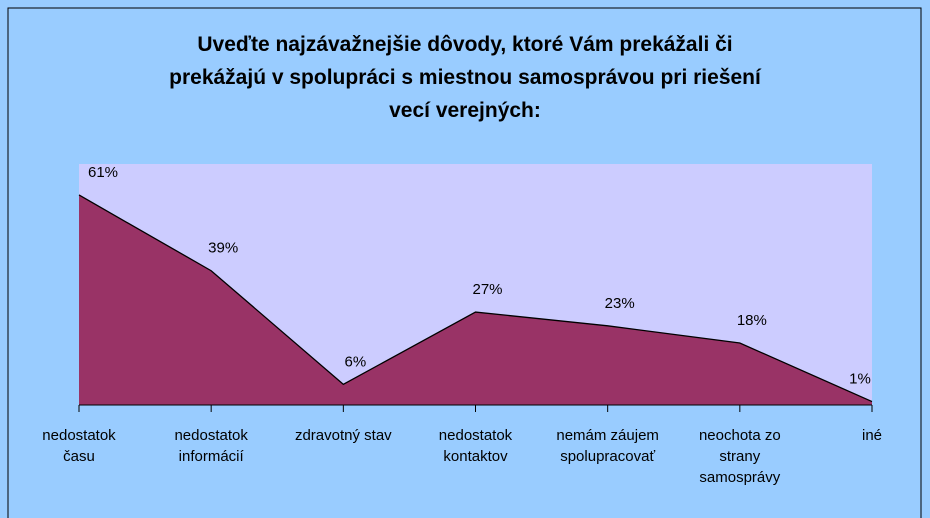 The width and height of the screenshot is (930, 518). What do you see at coordinates (343, 435) in the screenshot?
I see `x-tick-label: zdravotný stav` at bounding box center [343, 435].